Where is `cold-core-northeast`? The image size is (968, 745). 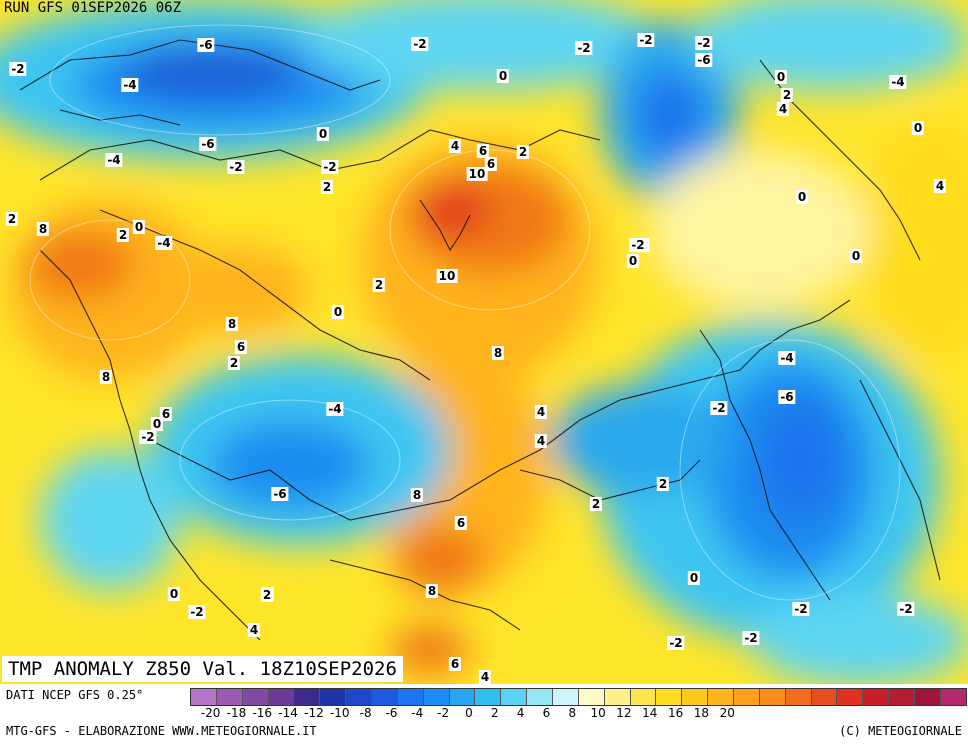
cold-core-northeast is located at coordinates (670, 115).